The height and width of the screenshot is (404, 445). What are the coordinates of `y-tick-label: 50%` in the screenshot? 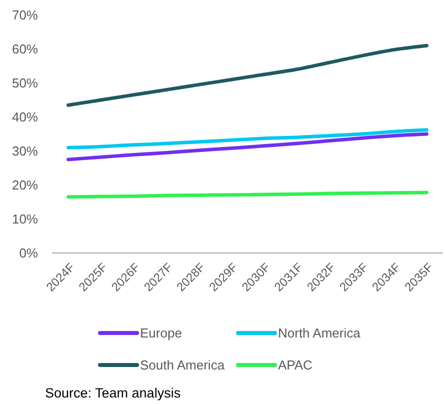 It's located at (25, 83).